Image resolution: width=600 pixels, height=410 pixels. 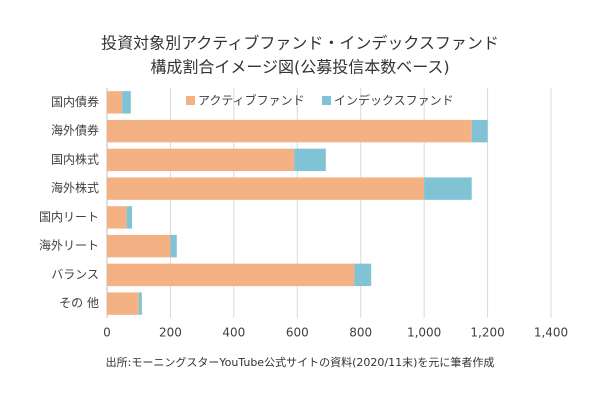 I want to click on y-tick-label: 国内株式, so click(x=75, y=158).